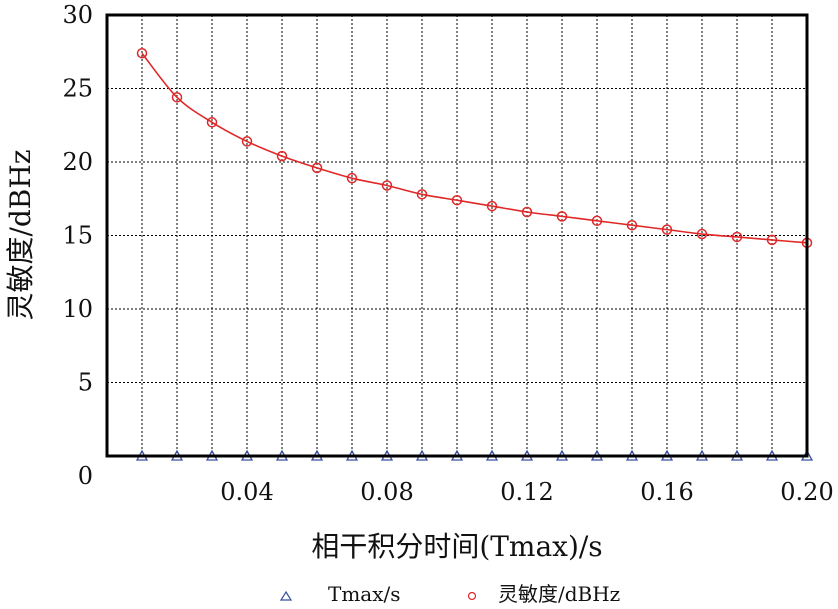  What do you see at coordinates (77, 236) in the screenshot?
I see `y-tick-label: 15` at bounding box center [77, 236].